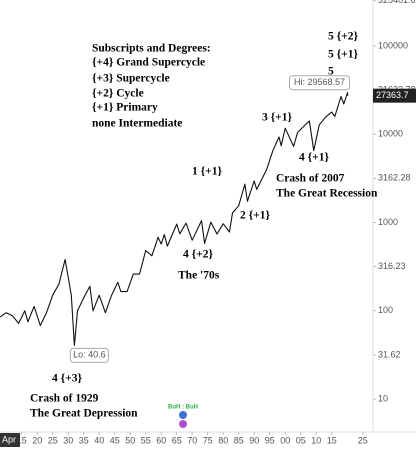 This screenshot has width=416, height=451. I want to click on y-tick-label: 100, so click(385, 310).